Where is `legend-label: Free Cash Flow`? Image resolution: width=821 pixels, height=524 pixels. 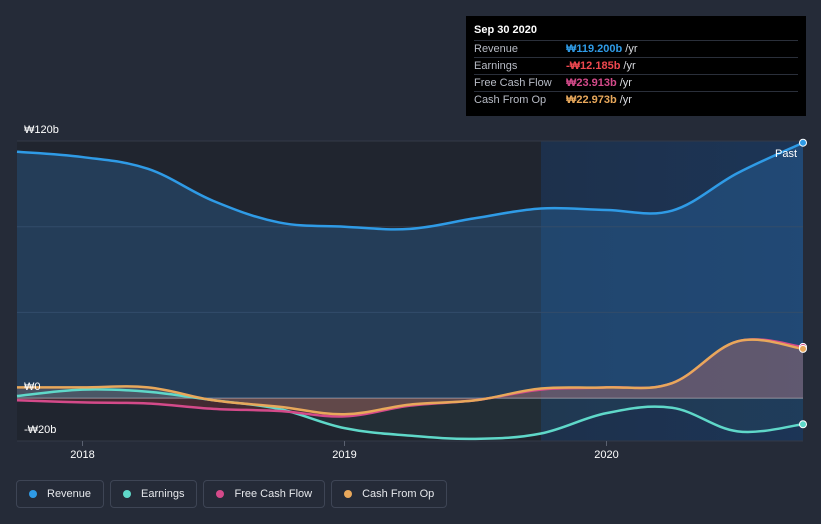 legend-label: Free Cash Flow is located at coordinates (273, 494).